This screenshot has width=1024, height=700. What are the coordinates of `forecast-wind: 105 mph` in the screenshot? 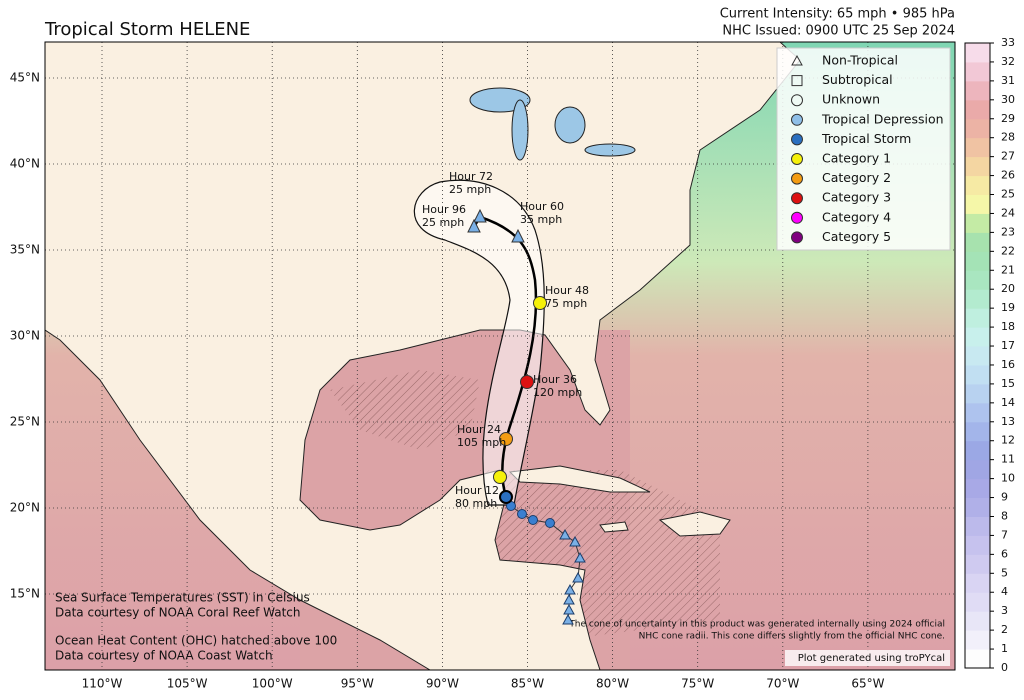 It's located at (481, 442).